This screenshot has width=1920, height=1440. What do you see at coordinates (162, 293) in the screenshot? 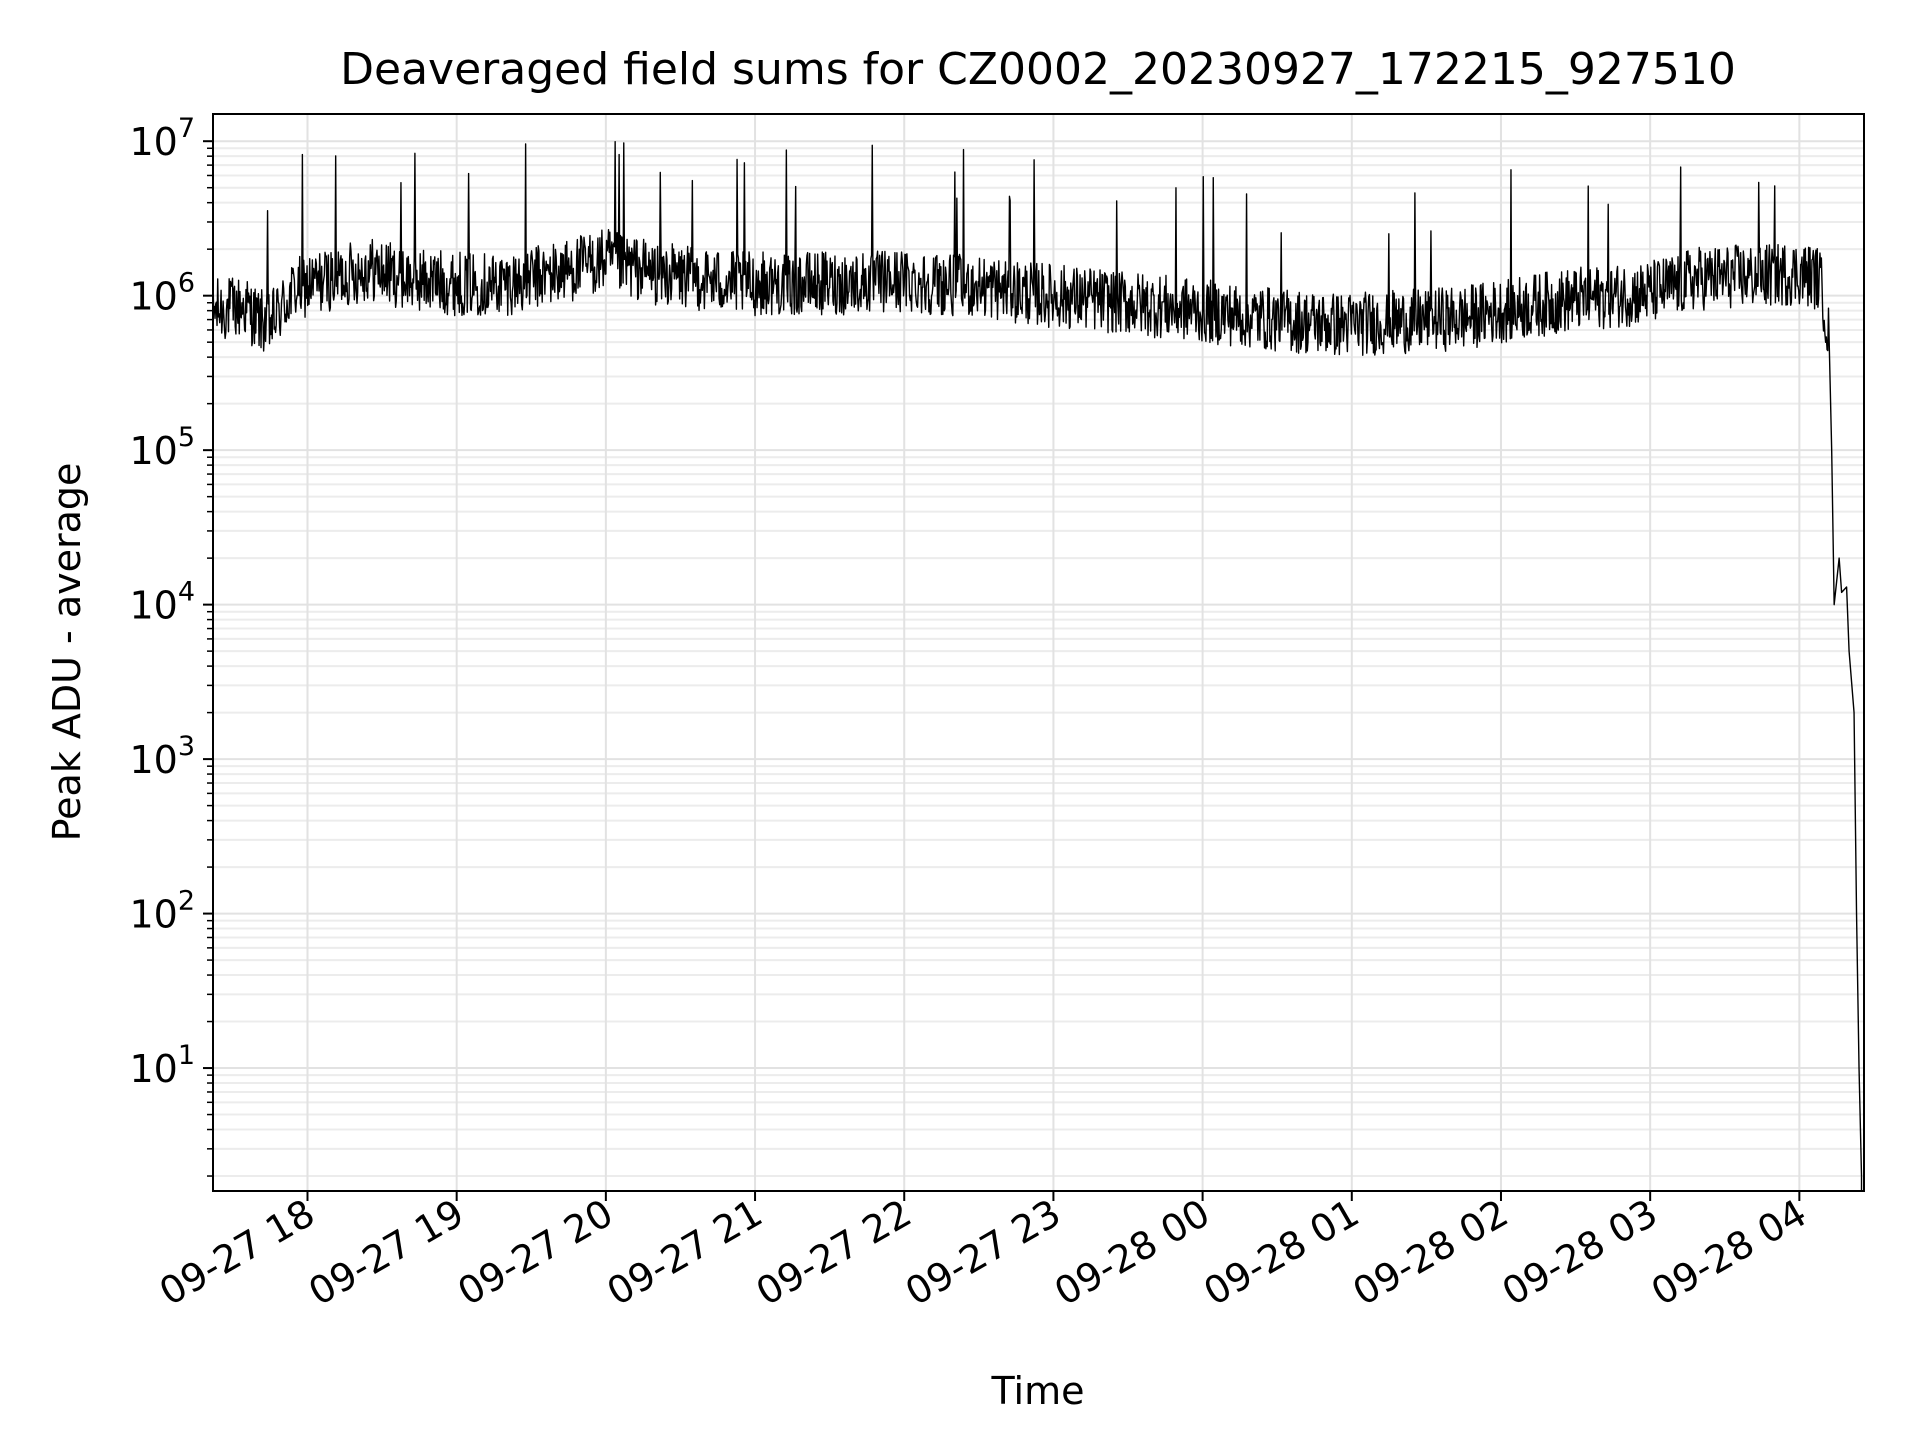
I see `y-tick-label: 10⁶` at bounding box center [162, 293].